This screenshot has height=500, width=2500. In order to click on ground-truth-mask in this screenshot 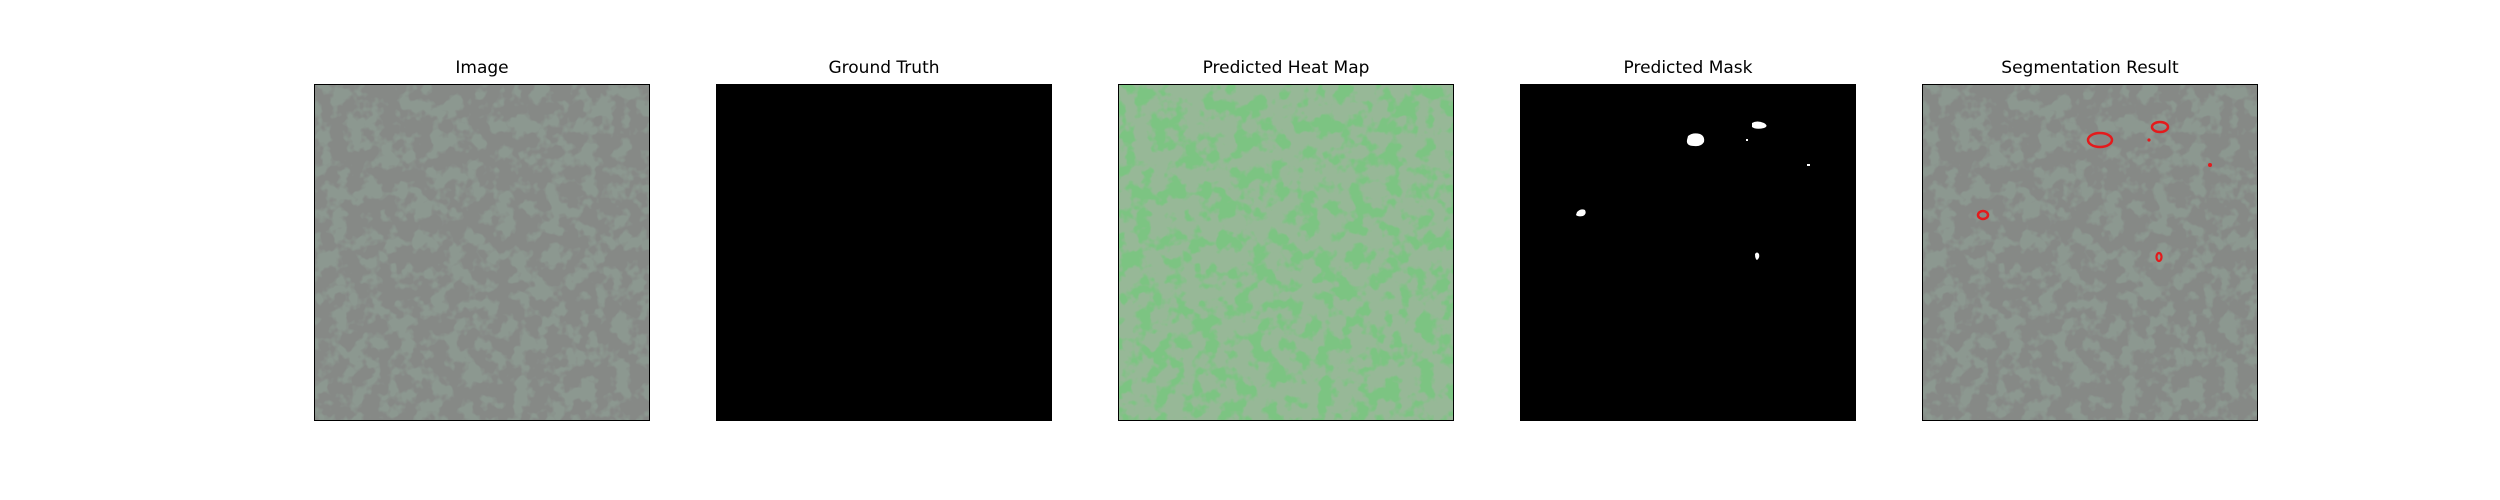, I will do `click(884, 252)`.